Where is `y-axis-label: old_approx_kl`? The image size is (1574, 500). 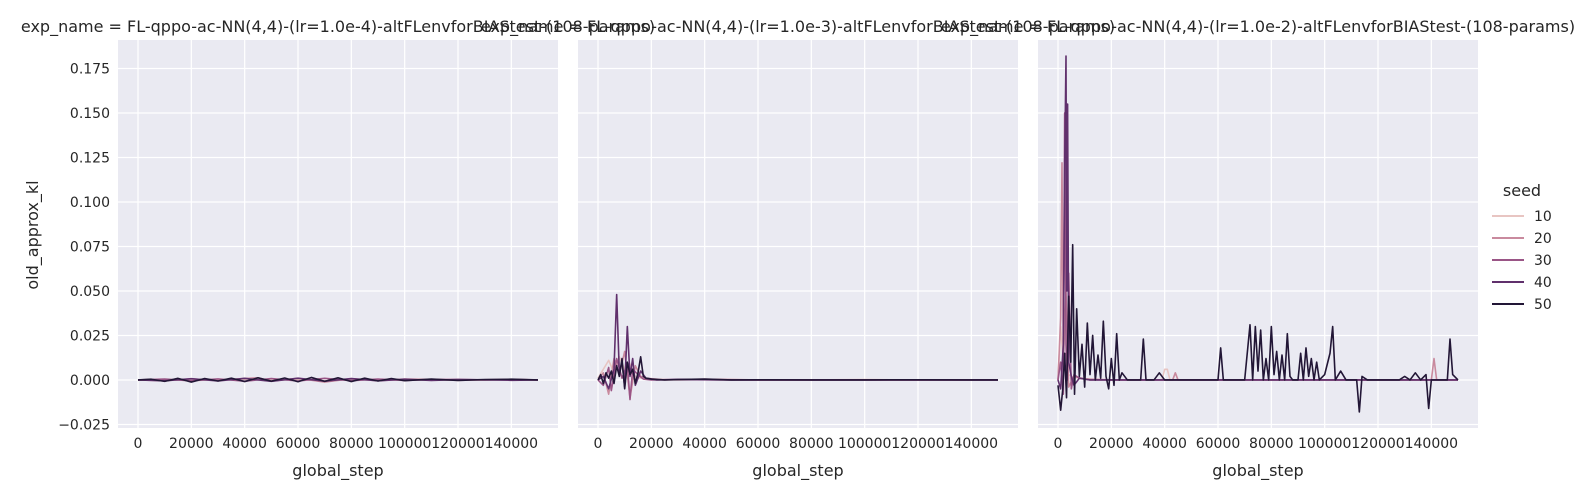
y-axis-label: old_approx_kl is located at coordinates (33, 234).